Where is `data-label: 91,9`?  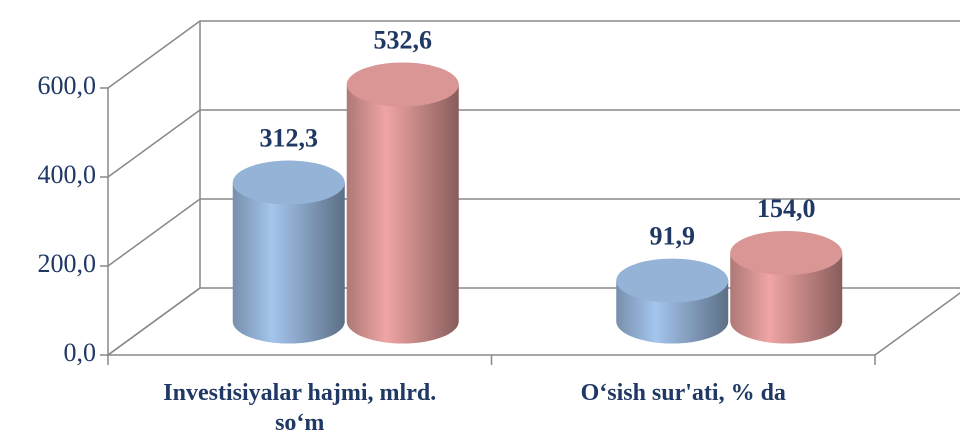
data-label: 91,9 is located at coordinates (673, 236).